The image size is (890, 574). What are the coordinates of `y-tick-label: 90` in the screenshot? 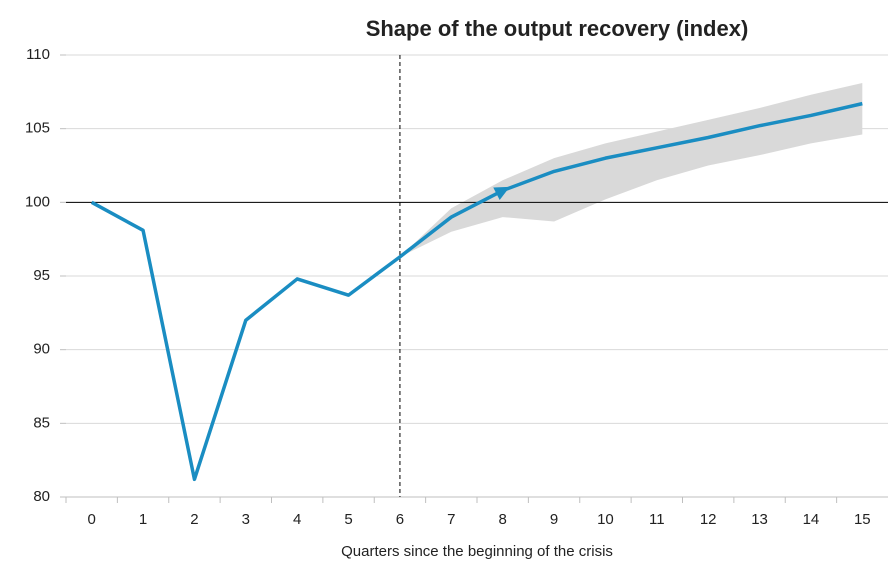 It's located at (41, 349).